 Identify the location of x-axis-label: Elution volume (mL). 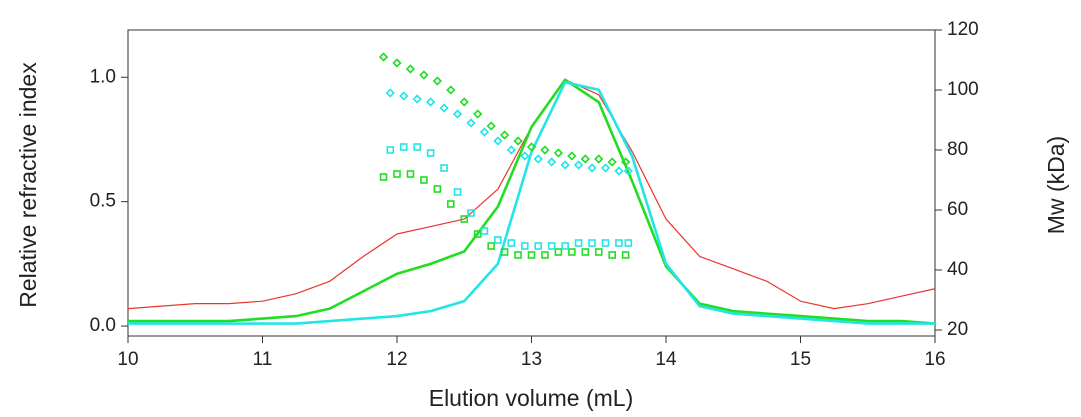
(531, 398).